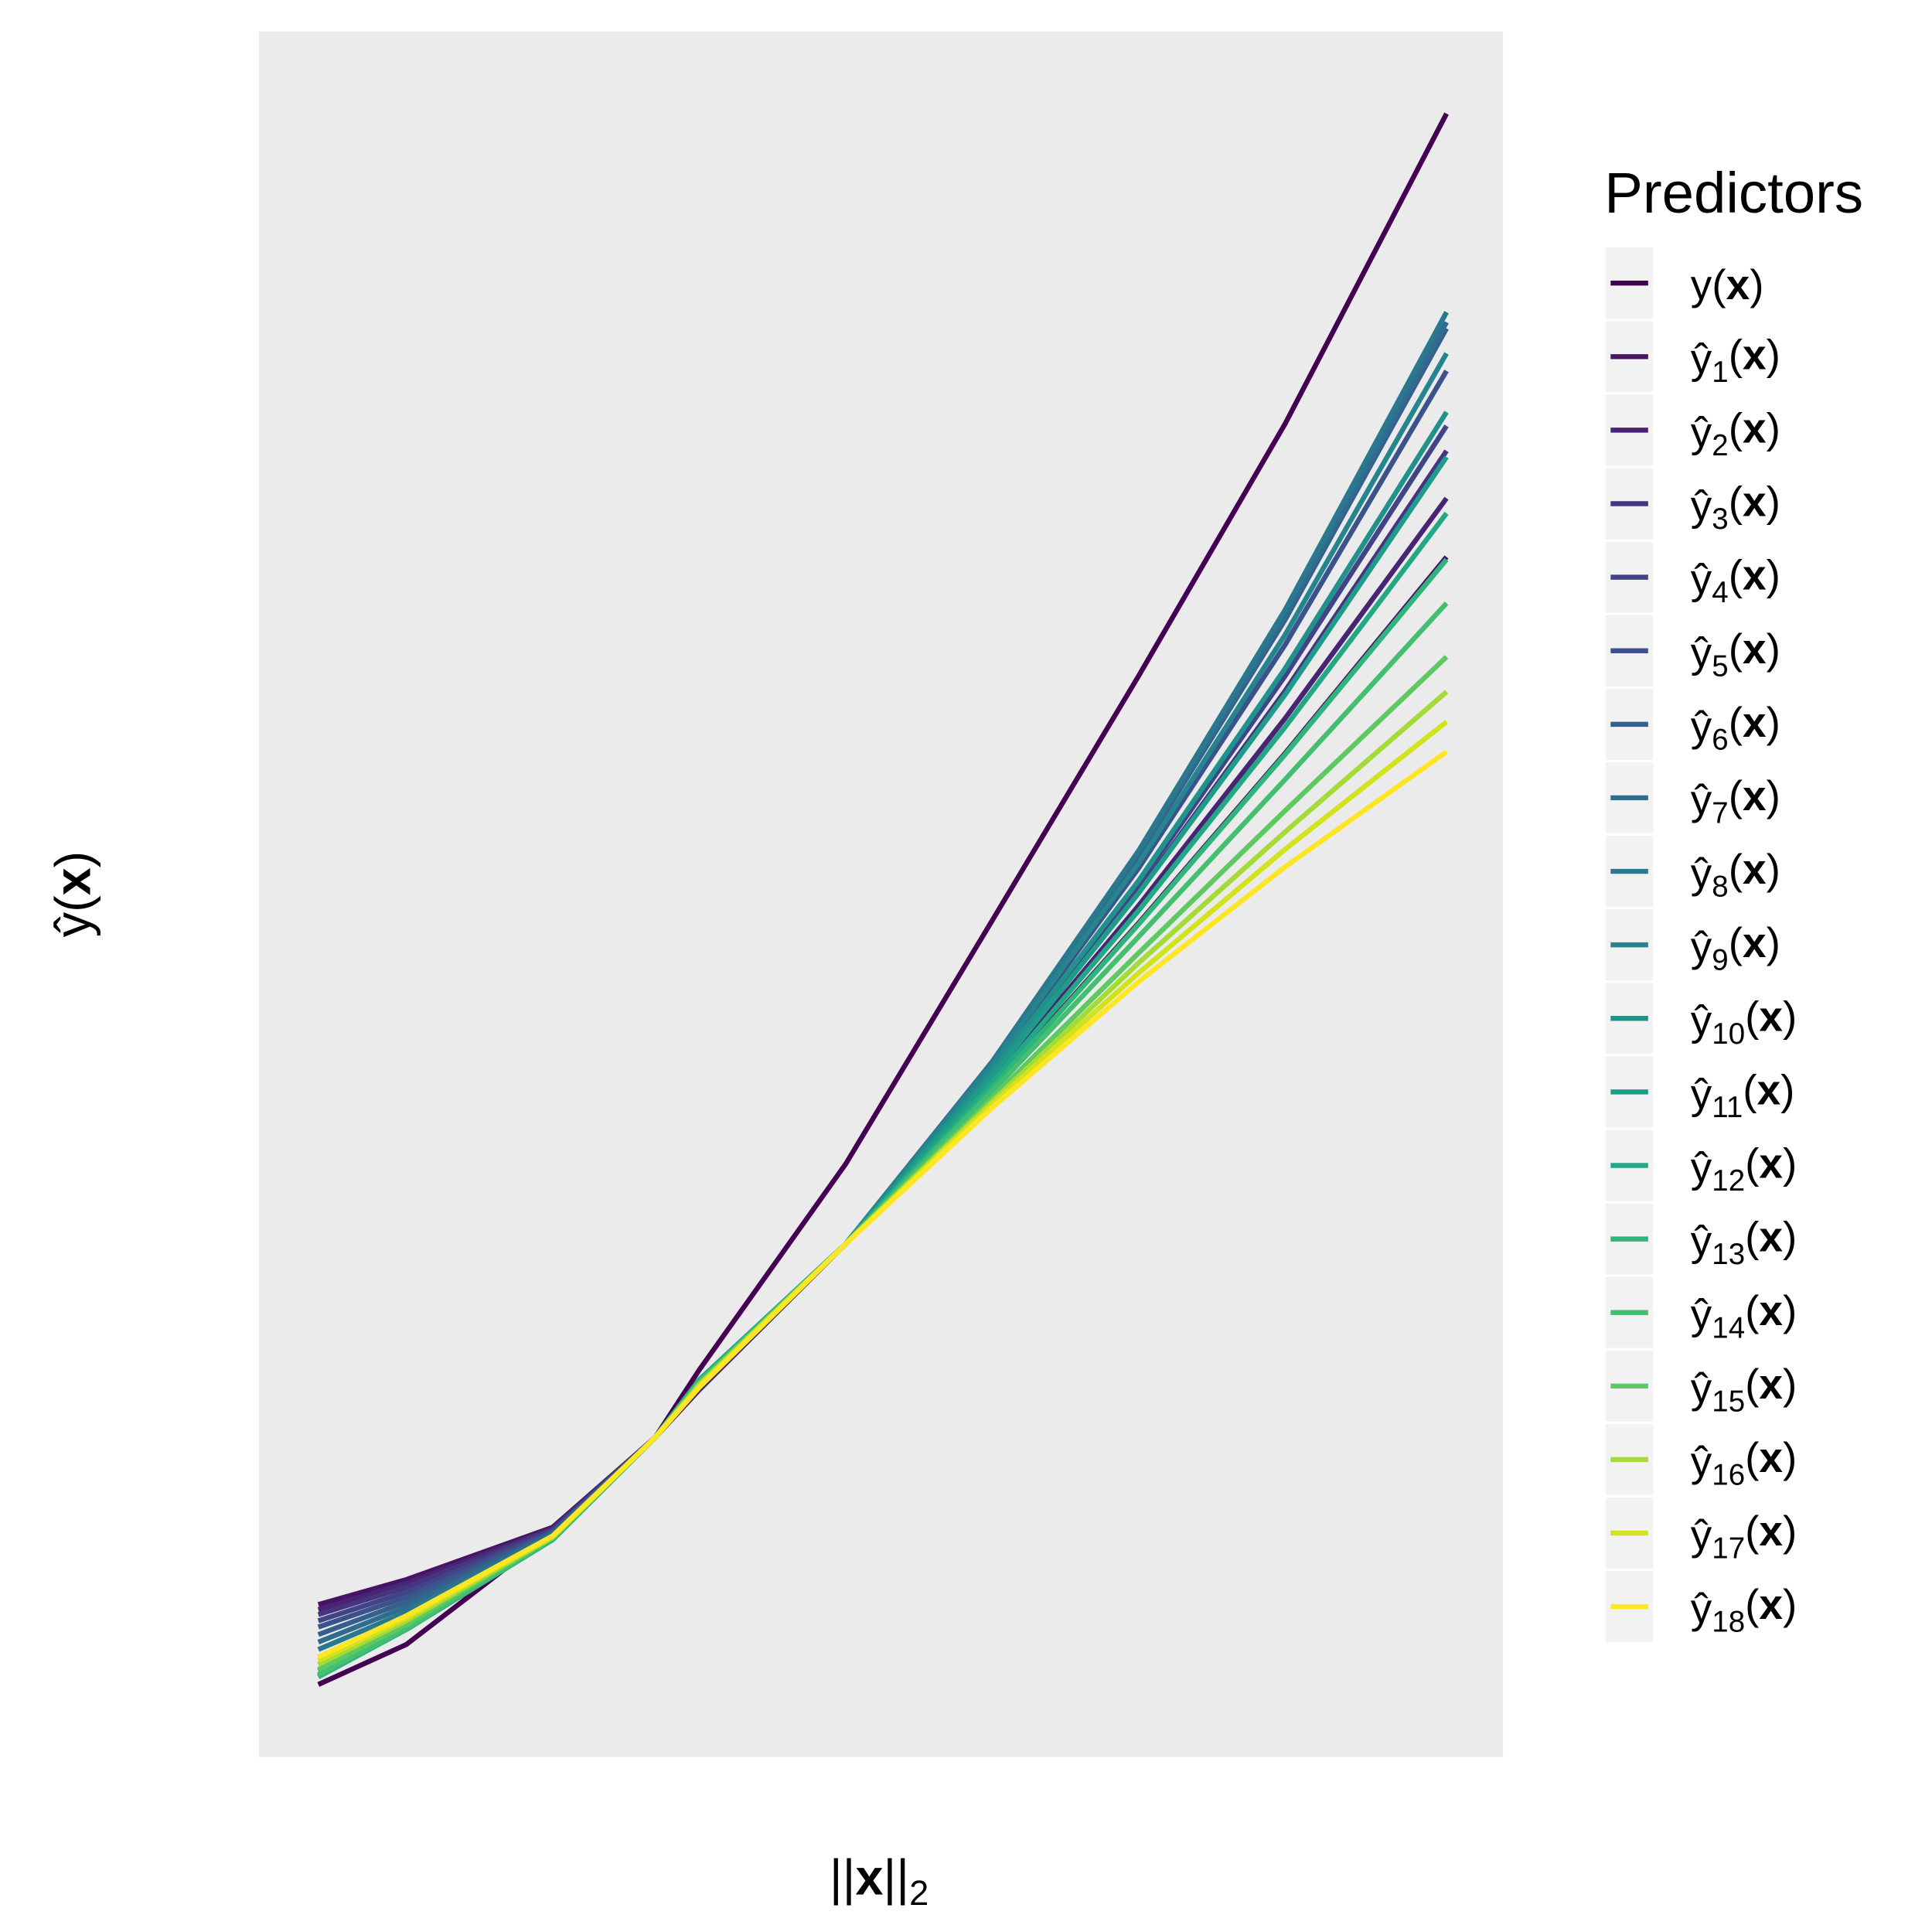 The image size is (1932, 1932). What do you see at coordinates (1744, 1315) in the screenshot?
I see `legend-label: ŷ14(x)` at bounding box center [1744, 1315].